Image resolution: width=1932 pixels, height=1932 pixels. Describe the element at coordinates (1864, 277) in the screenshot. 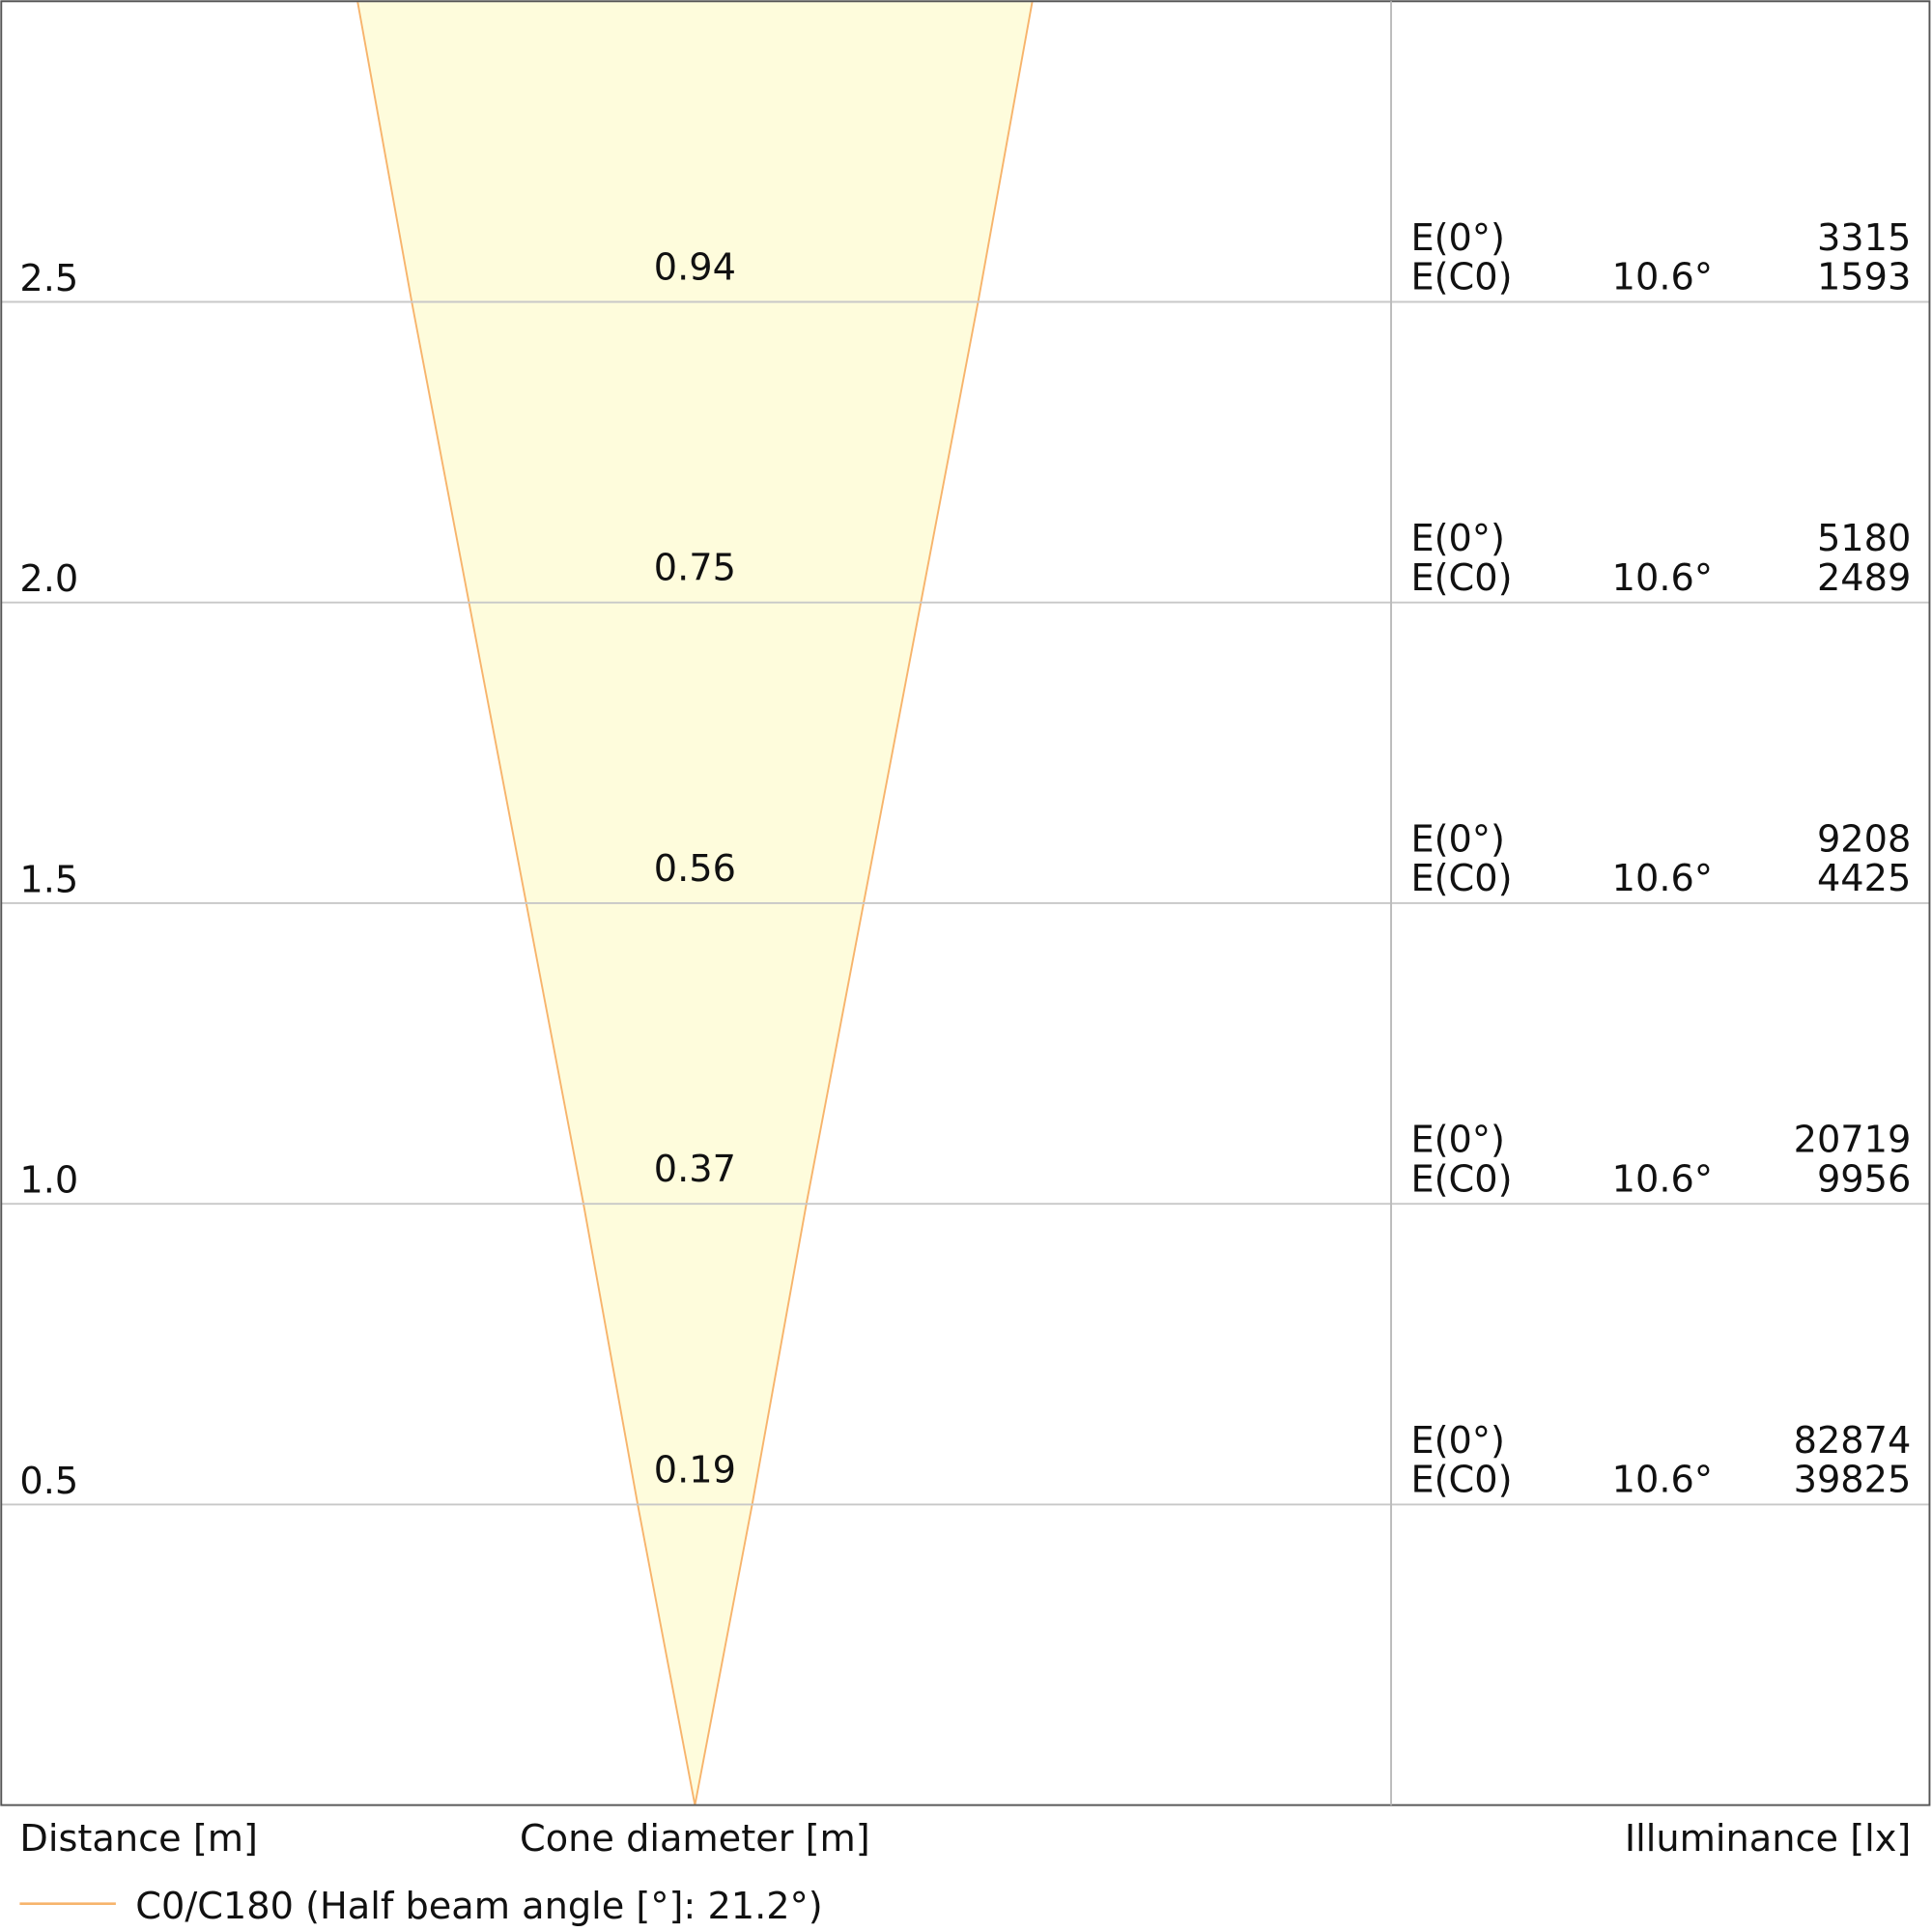

I see `illuminance-value: 1593` at that location.